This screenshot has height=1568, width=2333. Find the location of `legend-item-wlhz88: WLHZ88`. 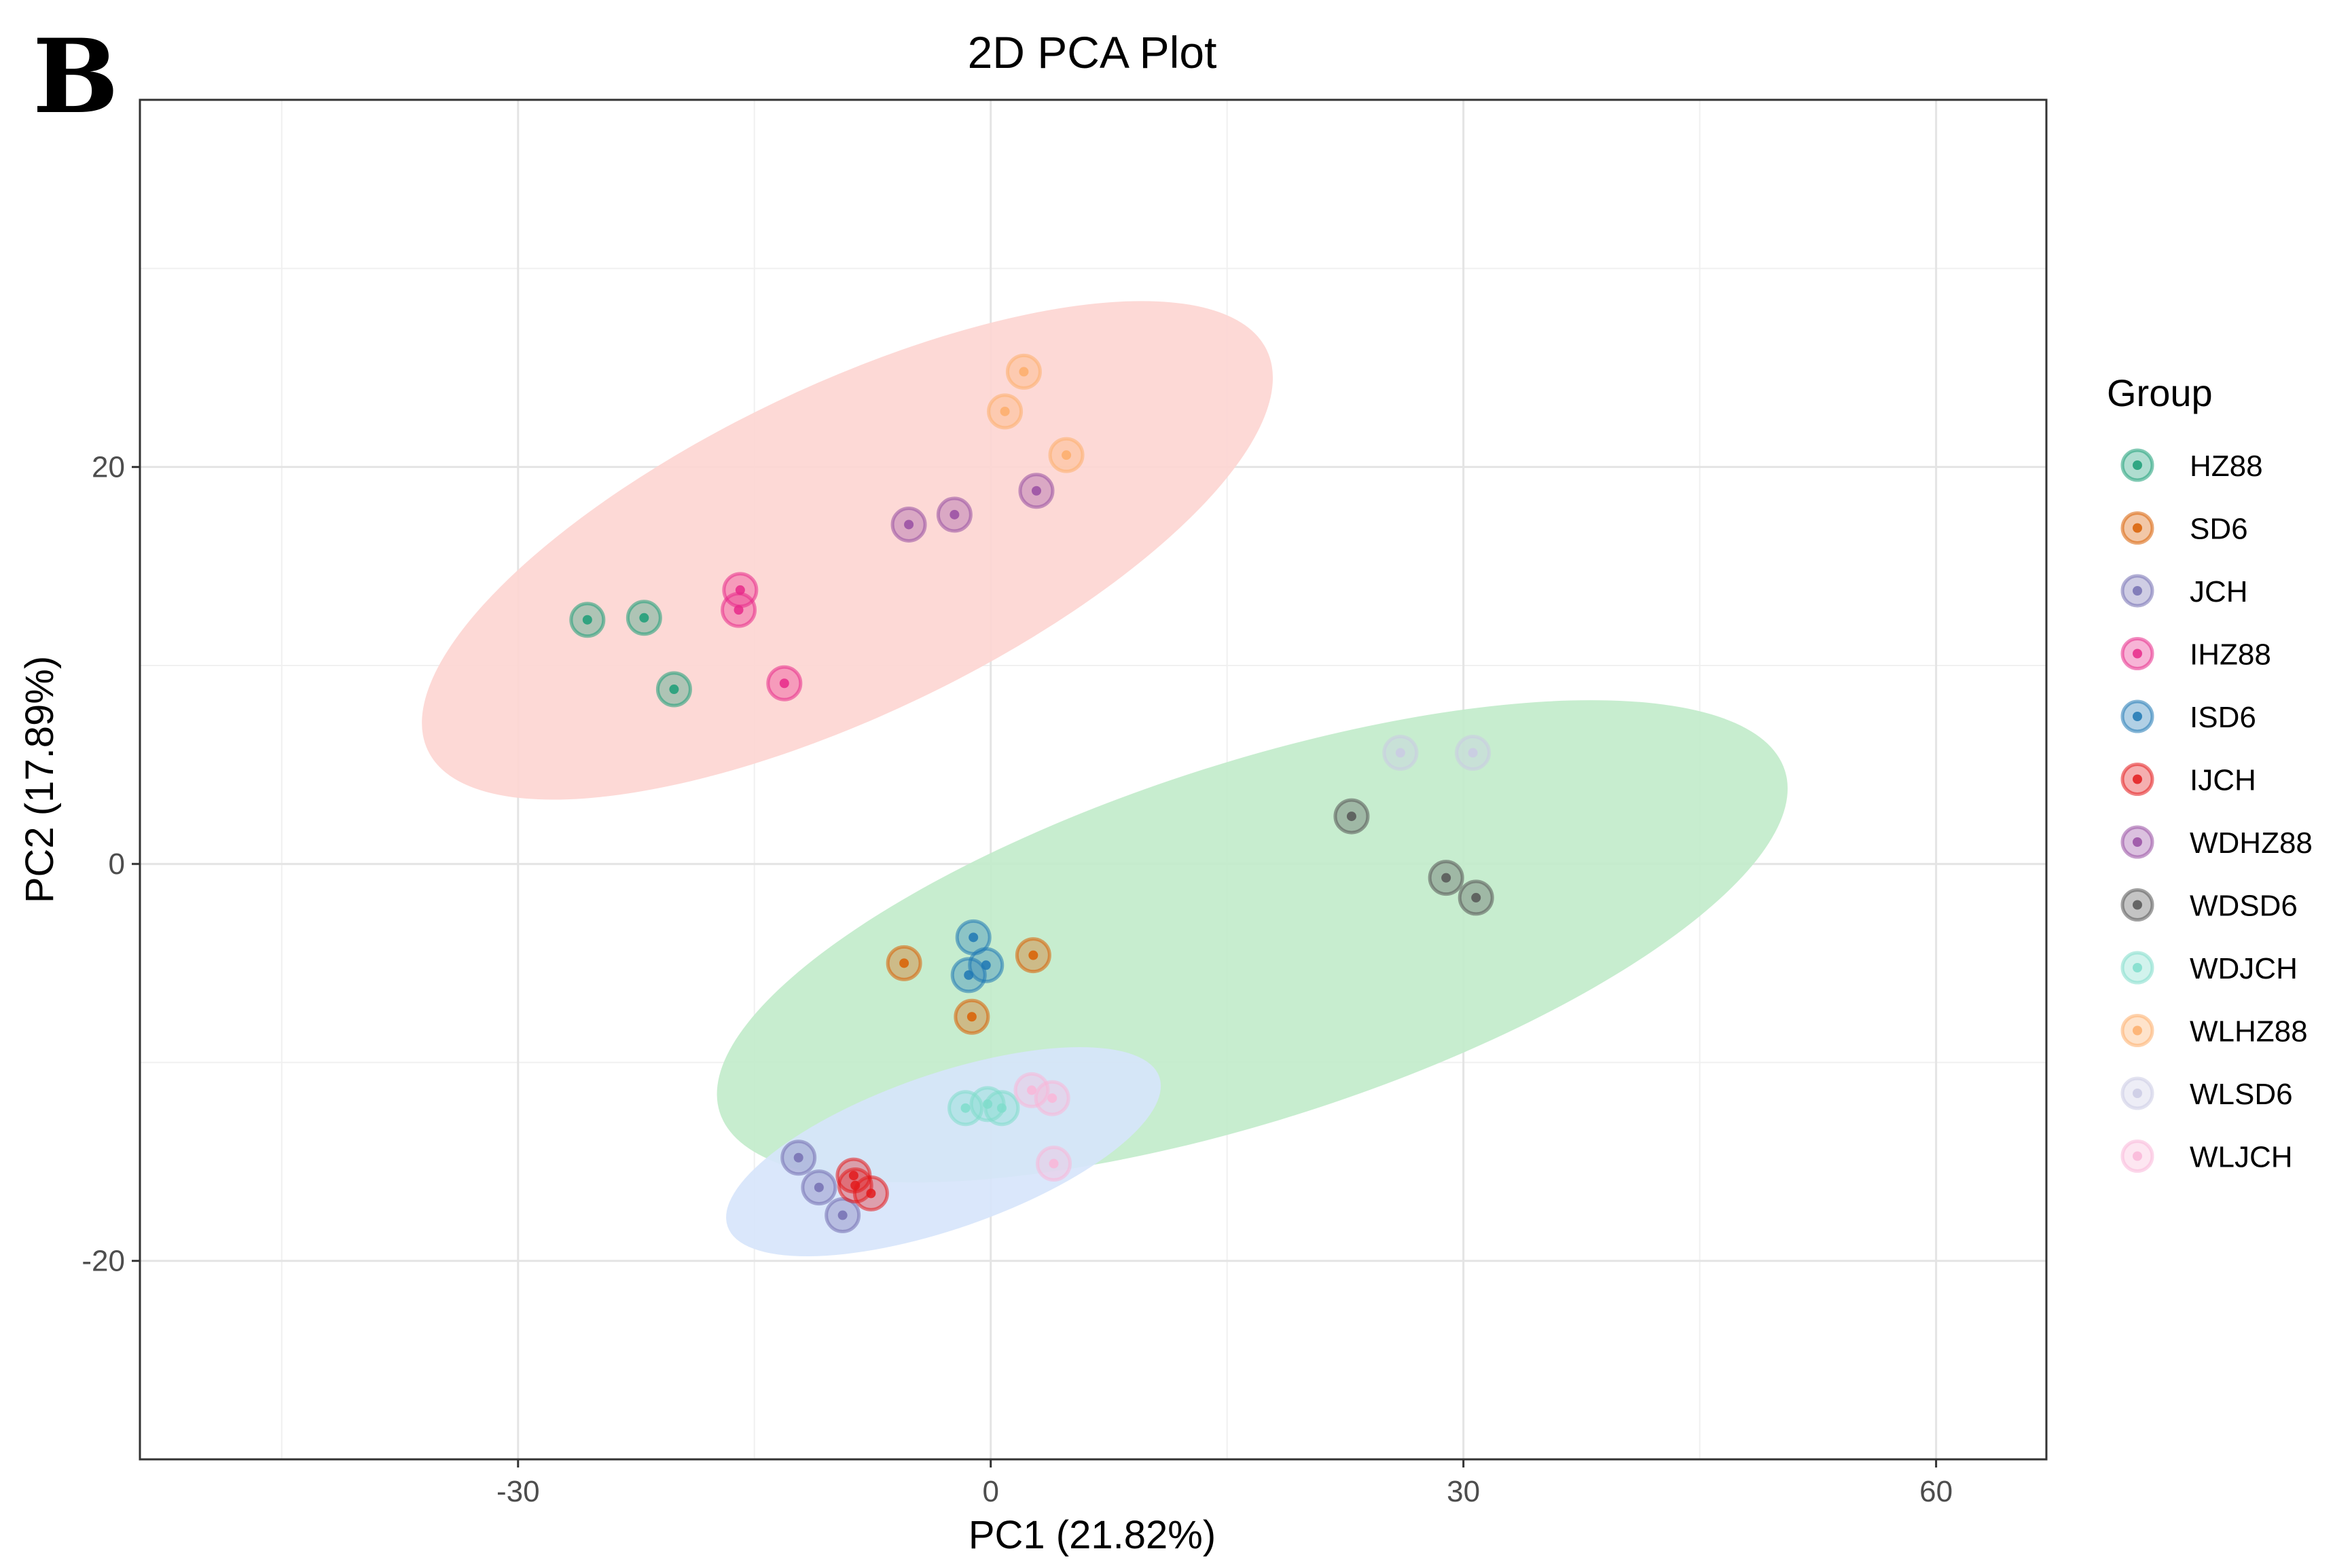

legend-item-wlhz88: WLHZ88 is located at coordinates (2214, 1031).